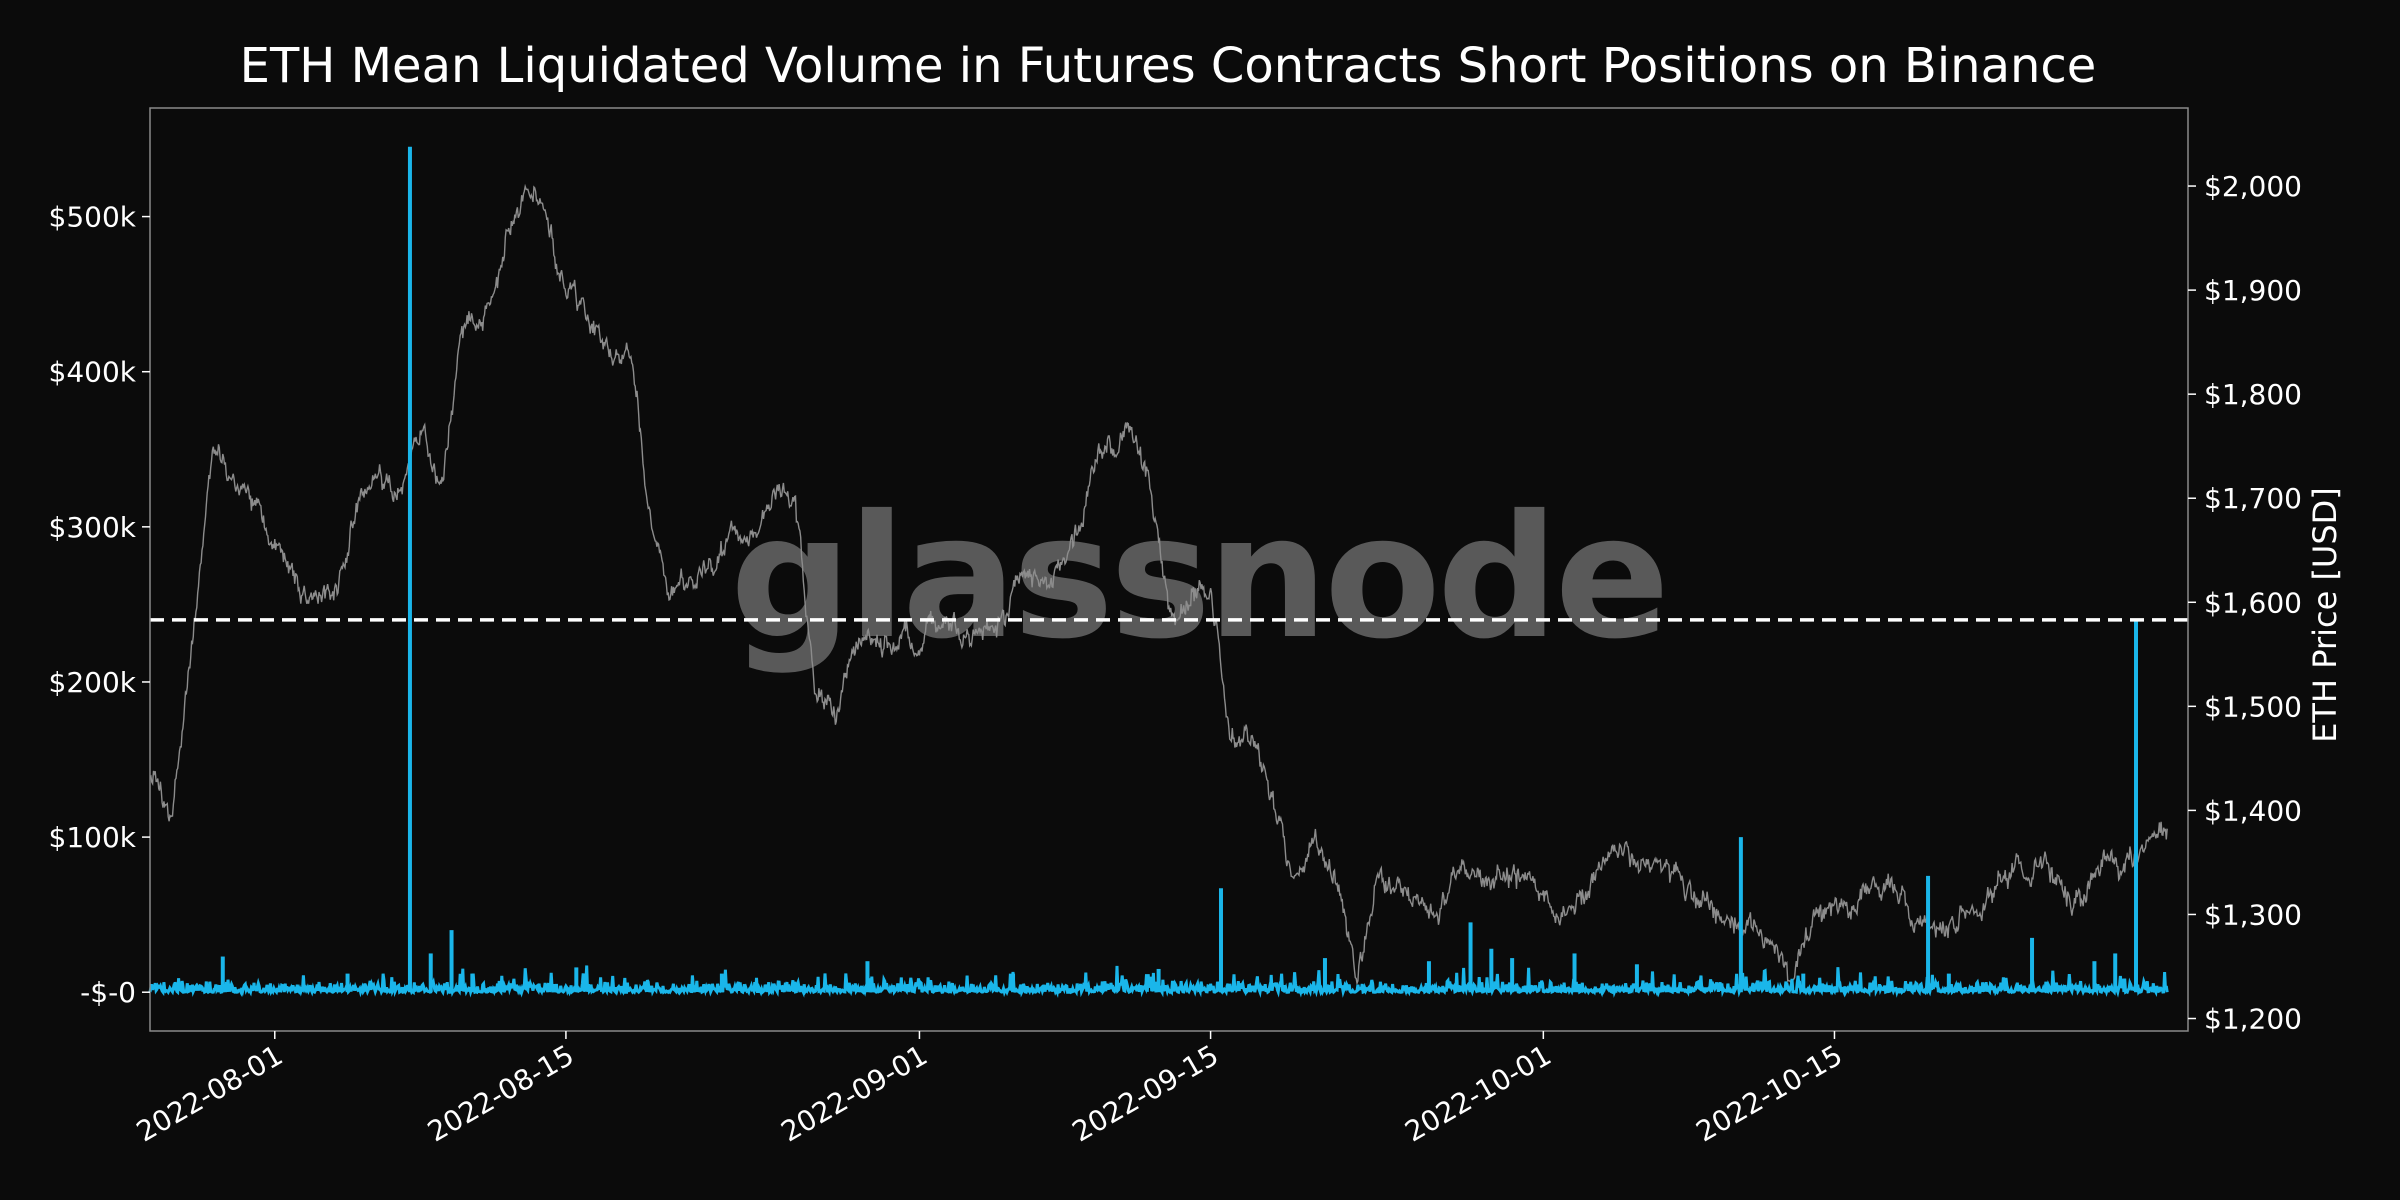 The width and height of the screenshot is (2400, 1200). I want to click on right-tick-label: $1,300, so click(2253, 914).